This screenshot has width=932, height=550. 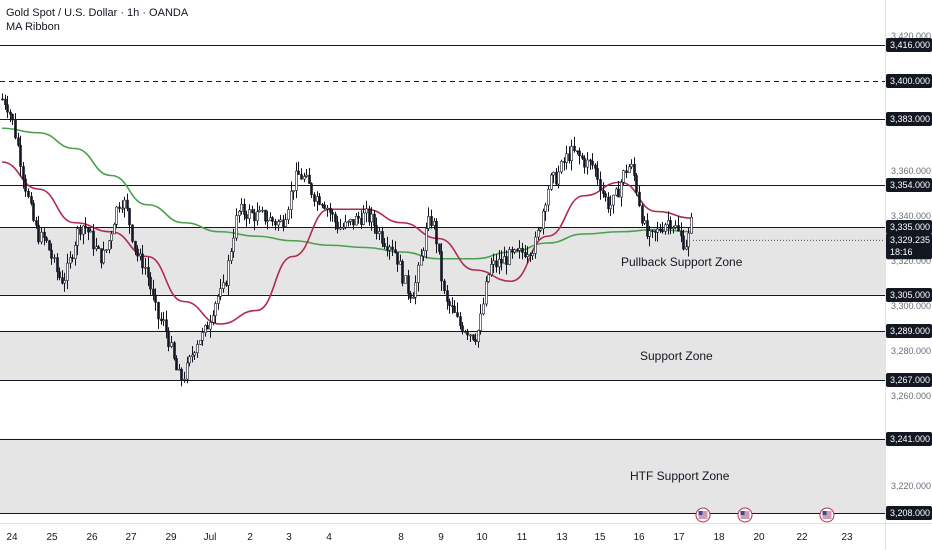 What do you see at coordinates (910, 185) in the screenshot?
I see `level-tag-label: 3,354.000` at bounding box center [910, 185].